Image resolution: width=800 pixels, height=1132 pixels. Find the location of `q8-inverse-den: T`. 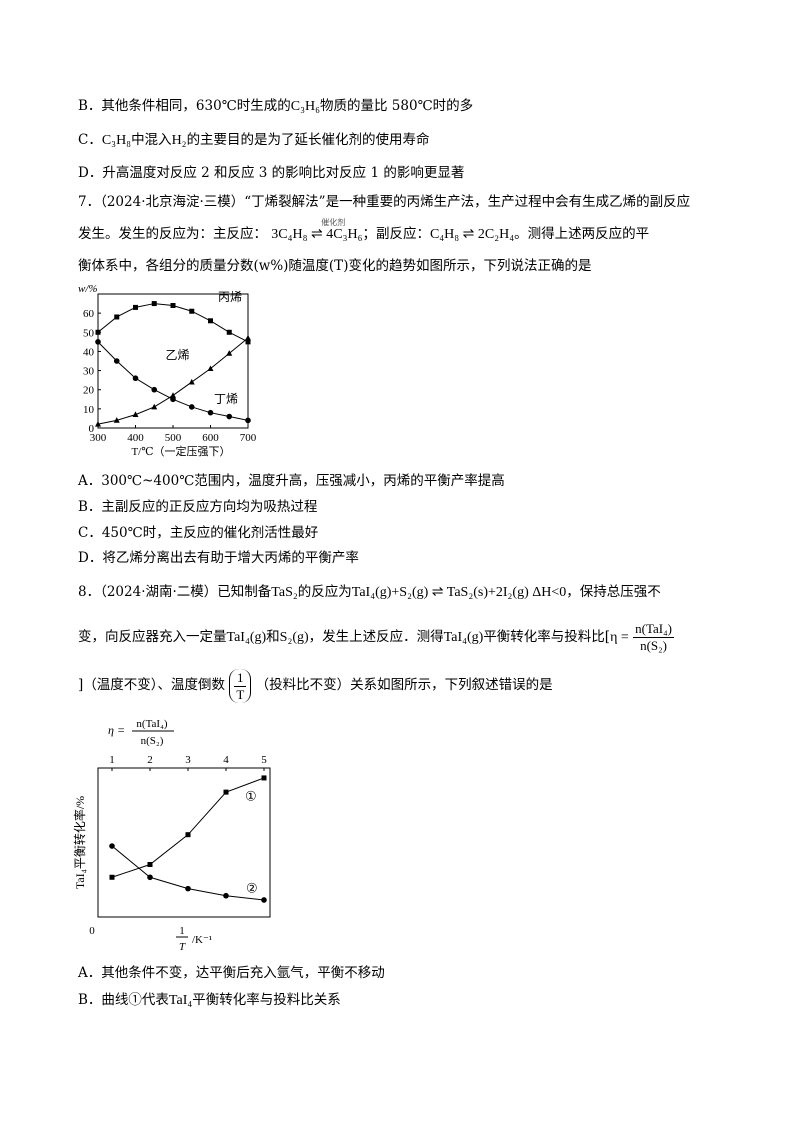

q8-inverse-den: T is located at coordinates (240, 694).